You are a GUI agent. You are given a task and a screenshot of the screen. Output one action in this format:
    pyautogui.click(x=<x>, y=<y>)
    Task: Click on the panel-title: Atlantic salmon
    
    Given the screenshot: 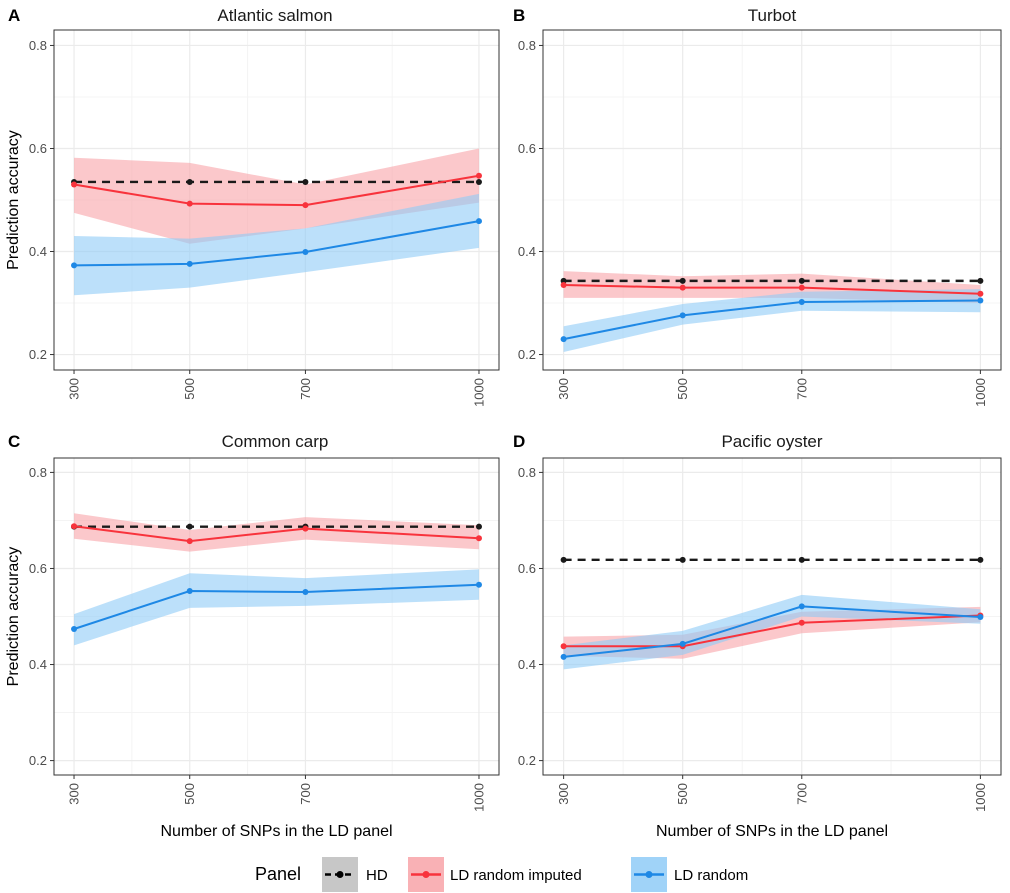 What is the action you would take?
    pyautogui.click(x=274, y=15)
    